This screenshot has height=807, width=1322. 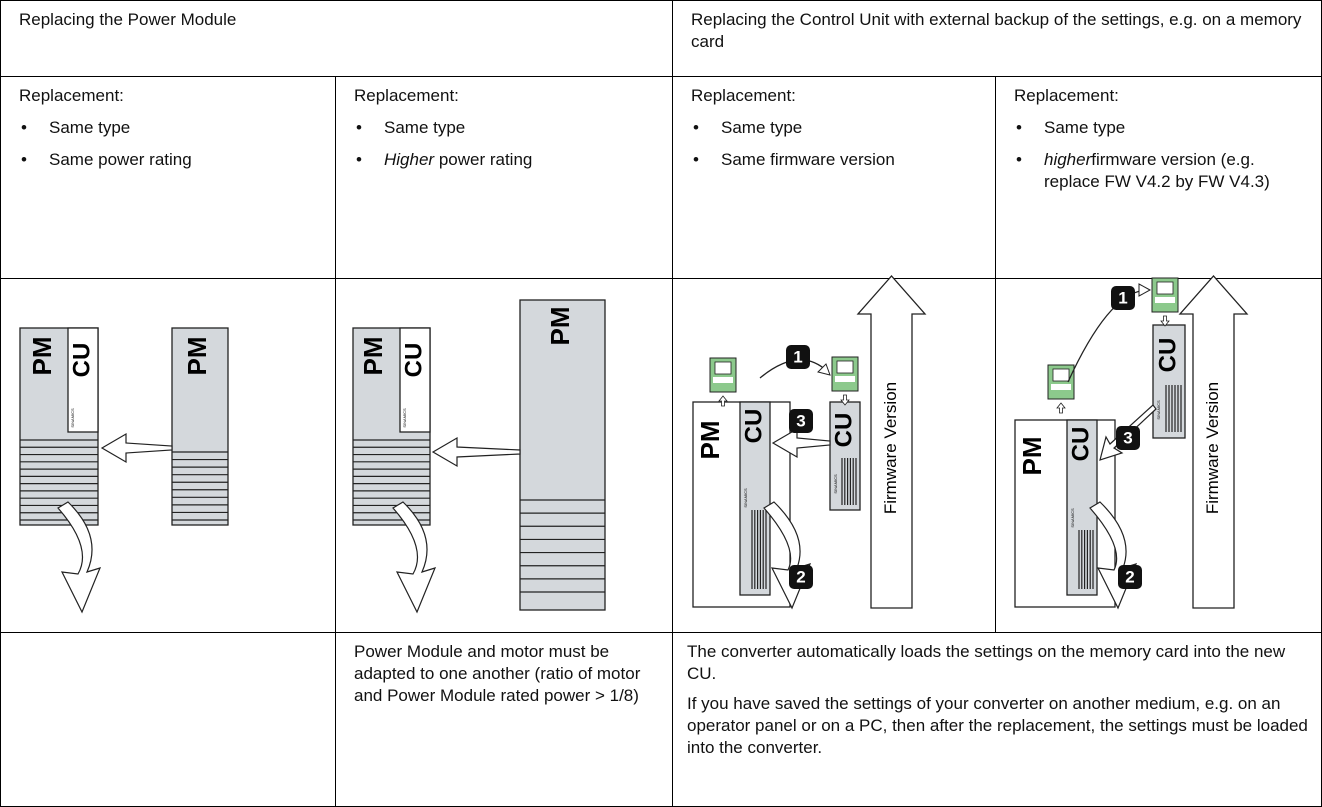 I want to click on item-emphasis: Higher, so click(x=409, y=159).